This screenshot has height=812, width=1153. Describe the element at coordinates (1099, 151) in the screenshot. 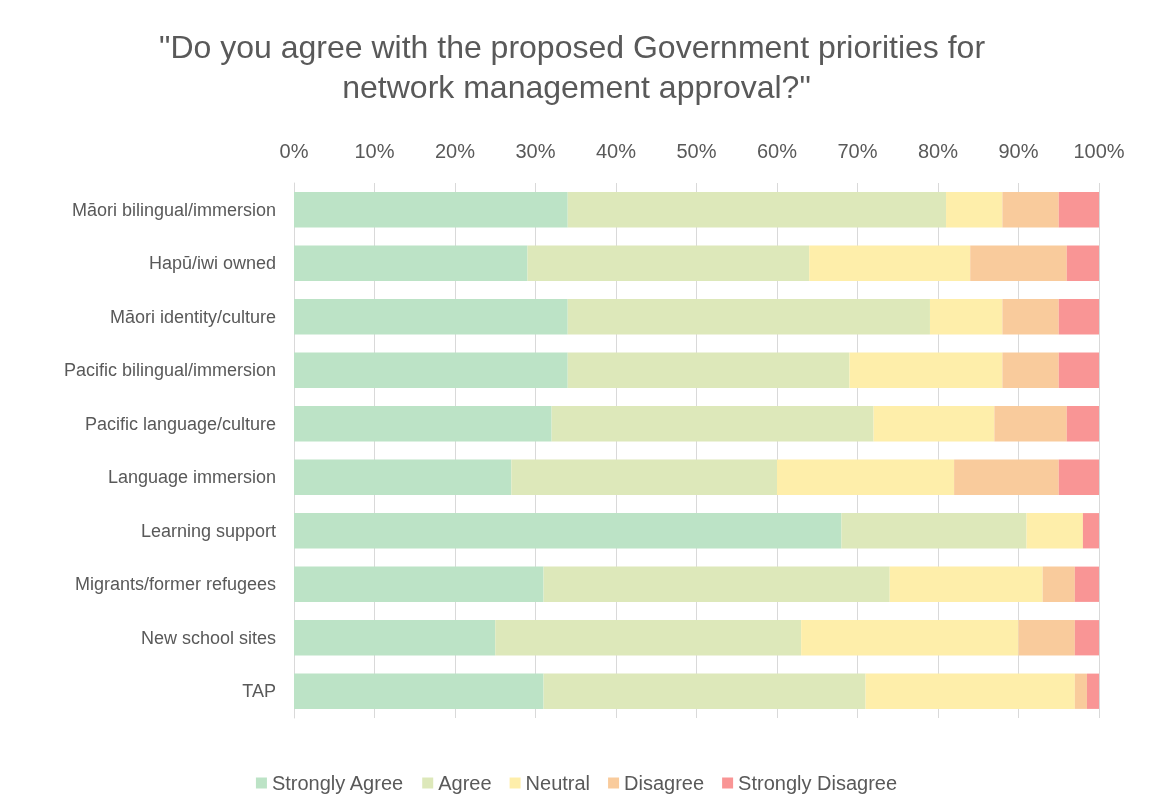

I see `x-tick-label: 100%` at that location.